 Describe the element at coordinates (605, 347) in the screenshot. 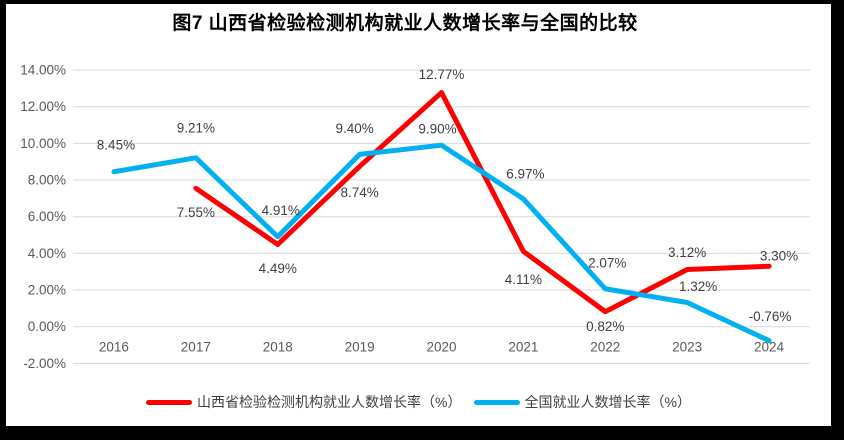

I see `x-tick-label: 2022` at that location.